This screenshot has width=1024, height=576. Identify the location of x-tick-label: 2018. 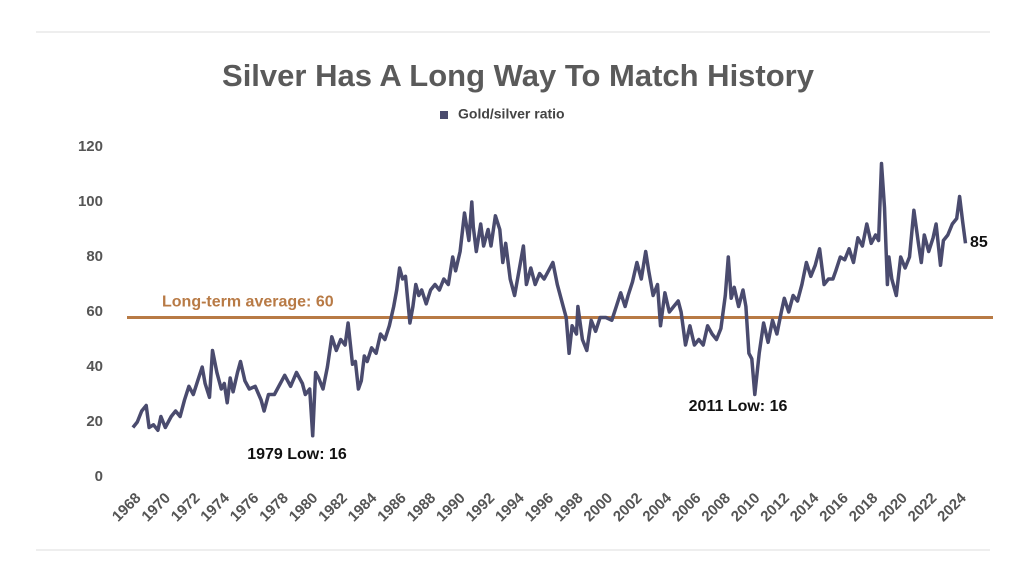
(864, 508).